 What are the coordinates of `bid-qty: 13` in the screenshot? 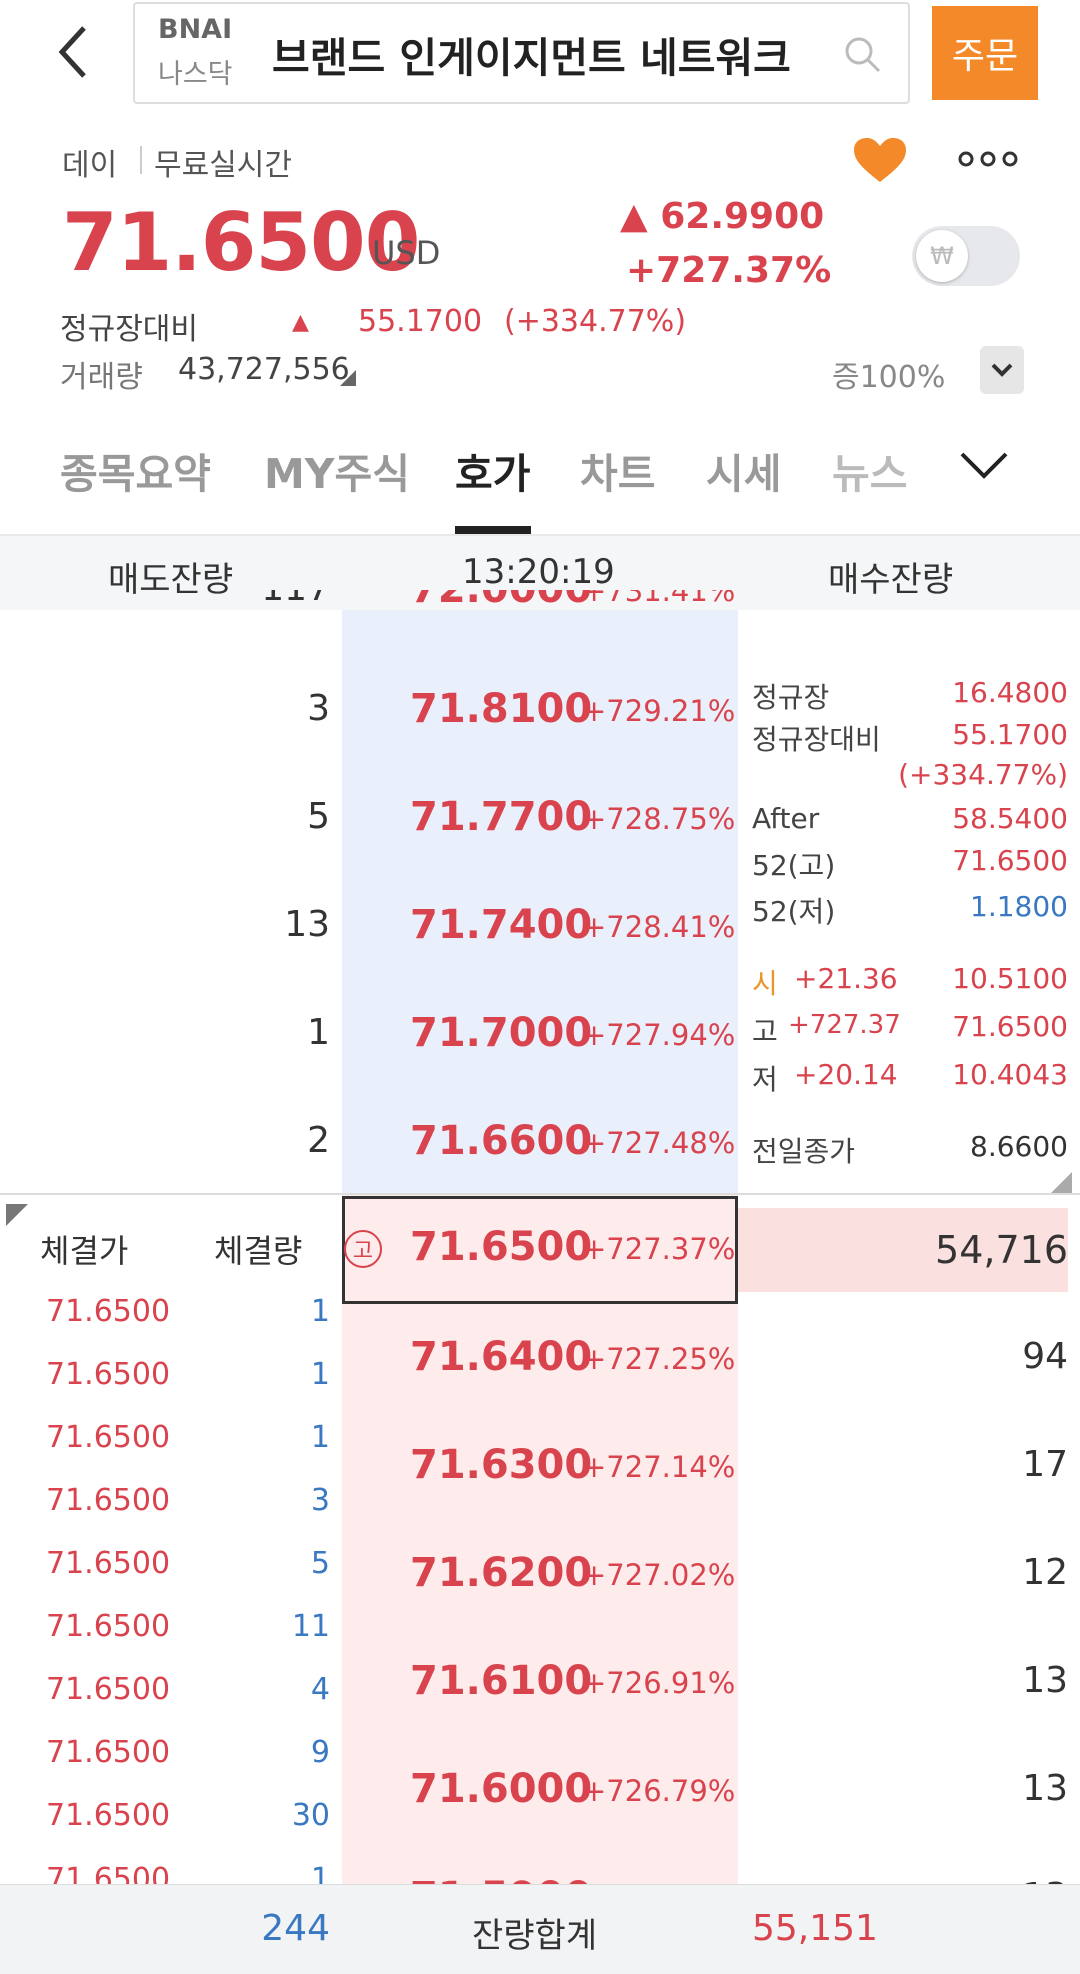 It's located at (948, 1880).